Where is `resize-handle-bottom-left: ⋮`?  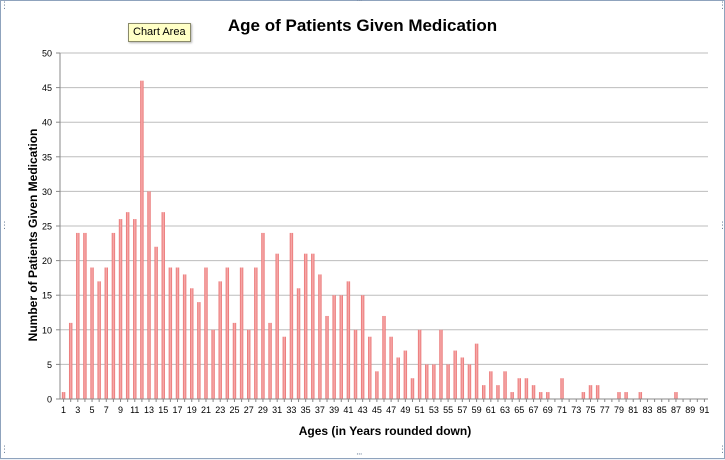 resize-handle-bottom-left: ⋮ is located at coordinates (4, 450).